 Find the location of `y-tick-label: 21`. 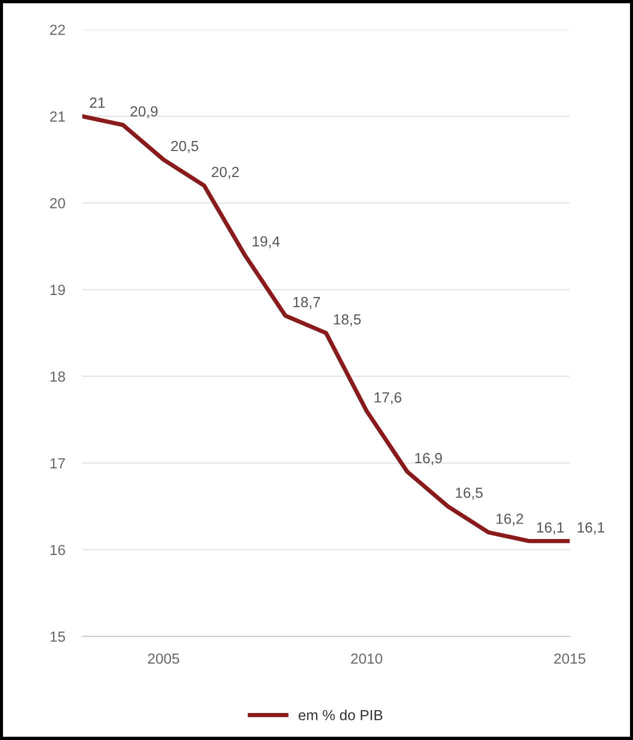

y-tick-label: 21 is located at coordinates (57, 116).